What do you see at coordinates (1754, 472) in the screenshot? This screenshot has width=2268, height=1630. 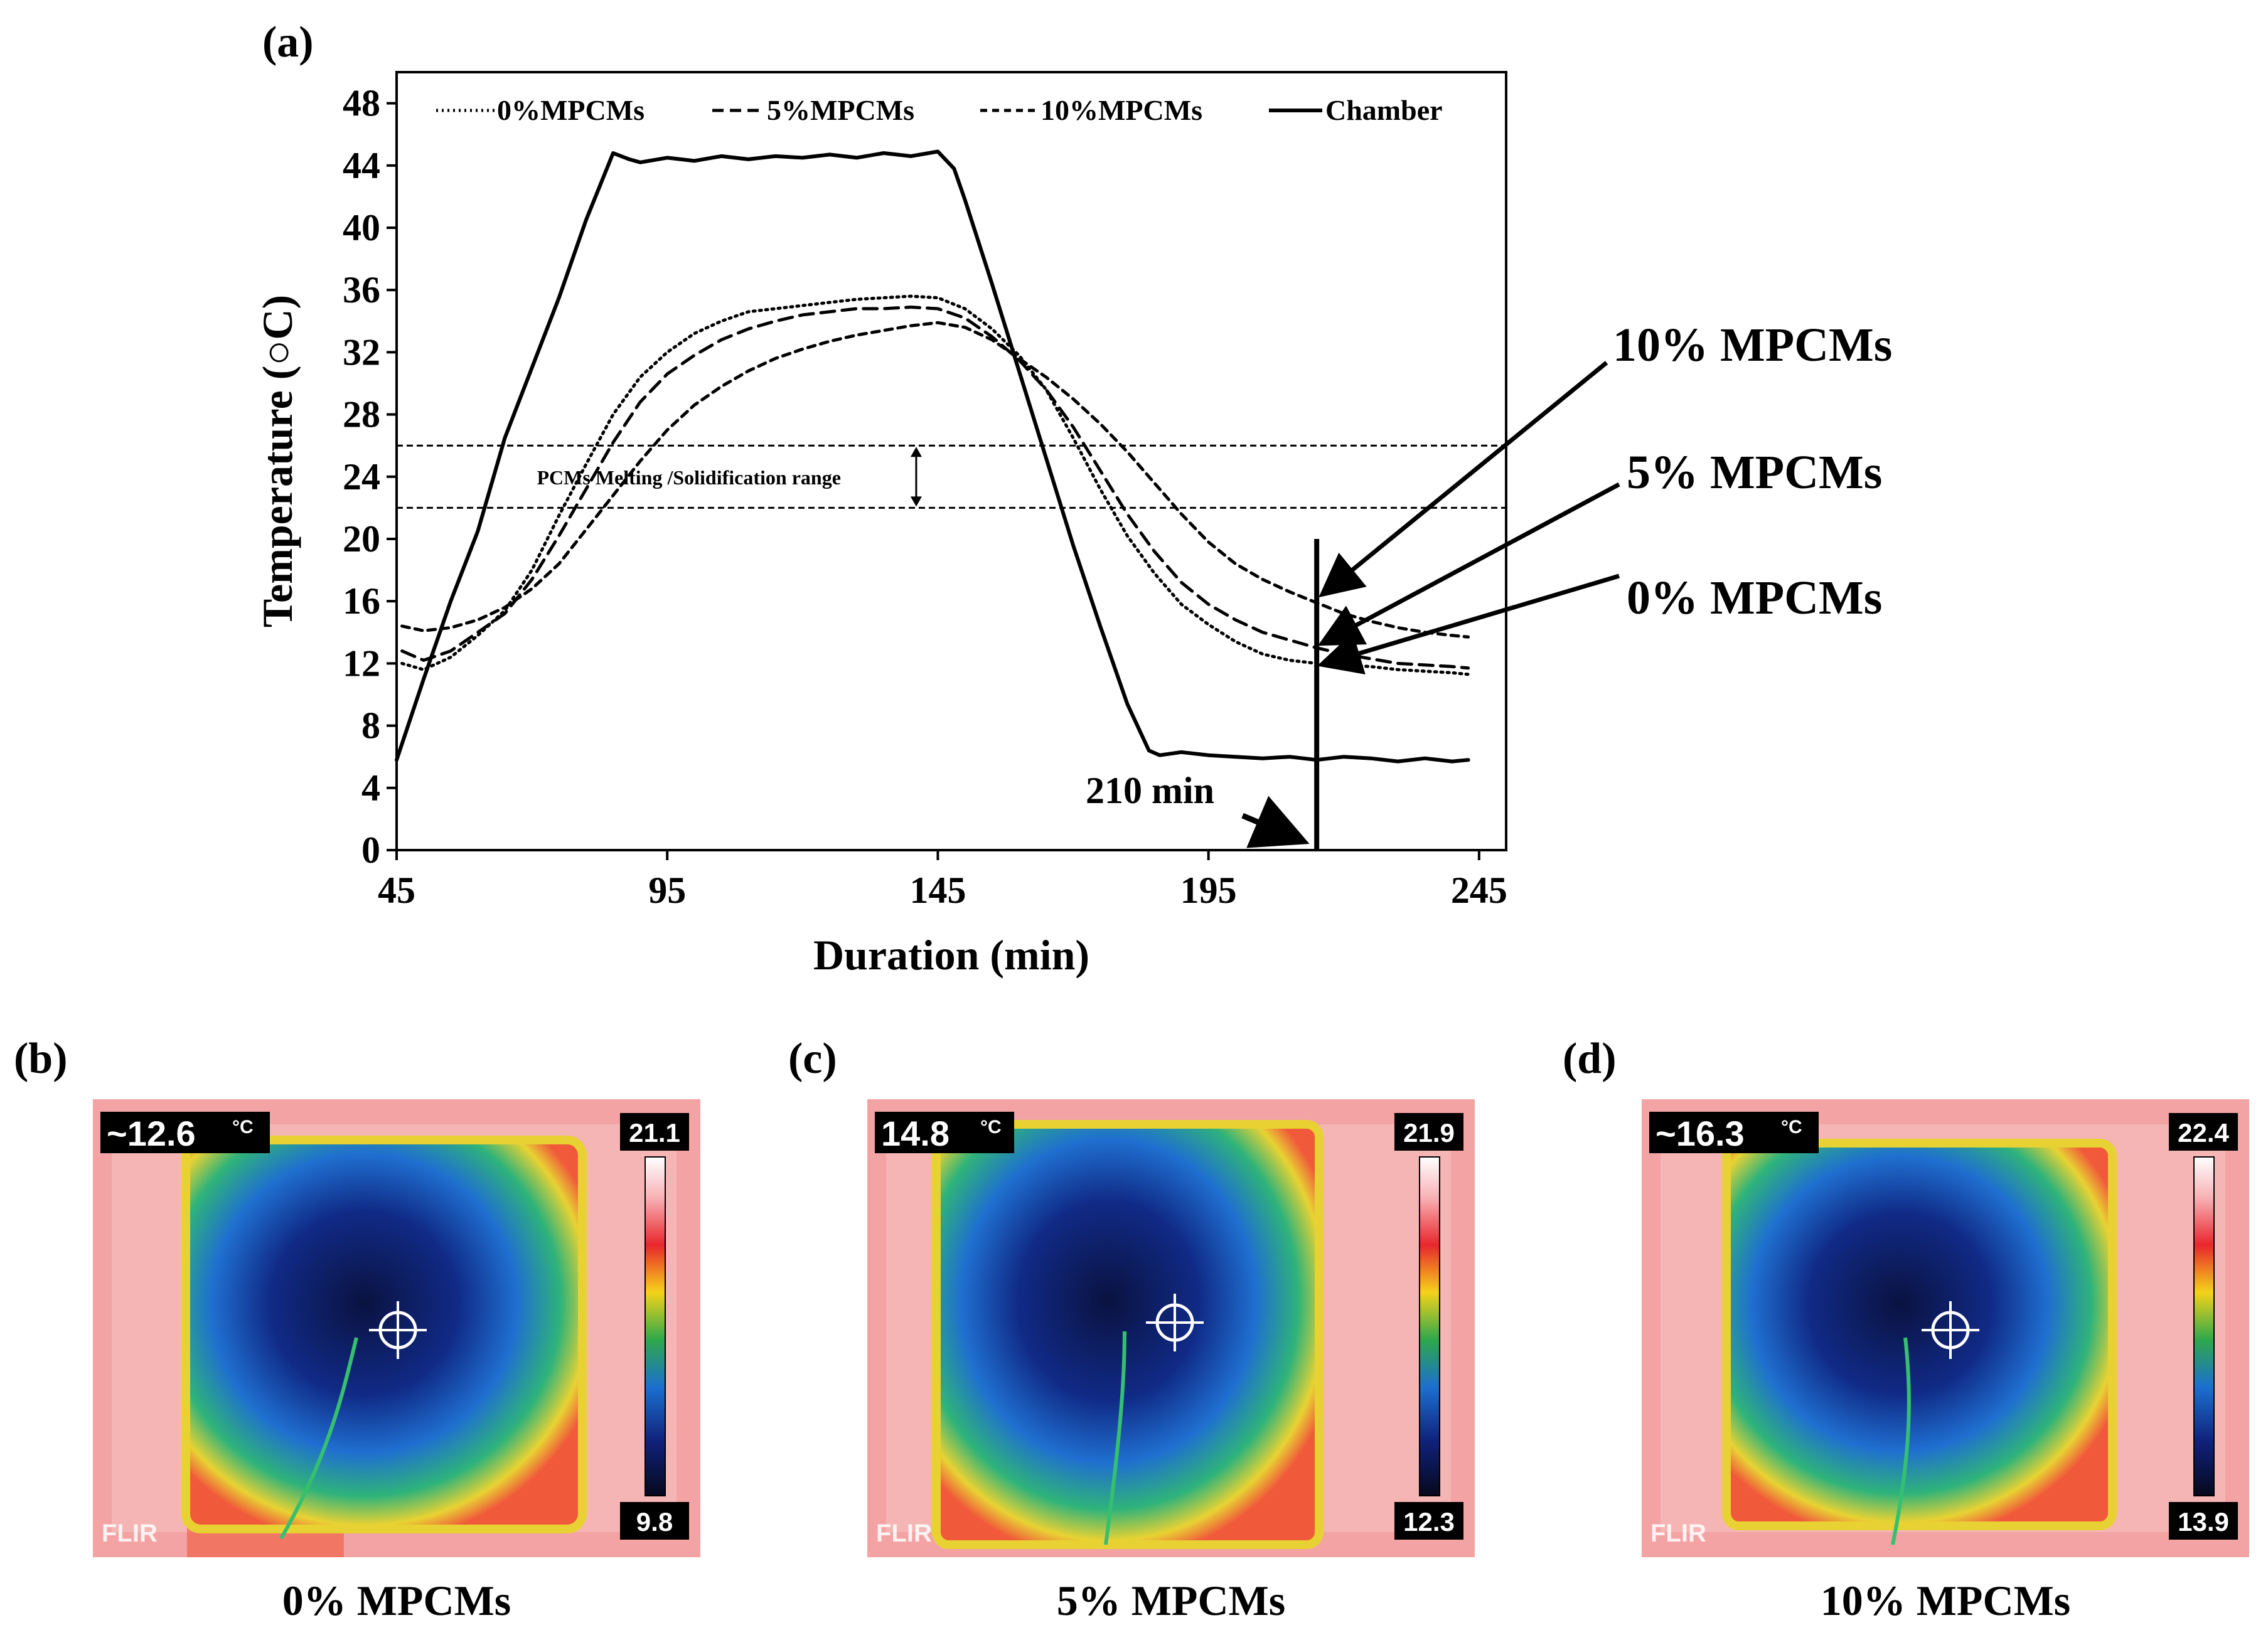 I see `callout-label-5pct: 5% MPCMs` at bounding box center [1754, 472].